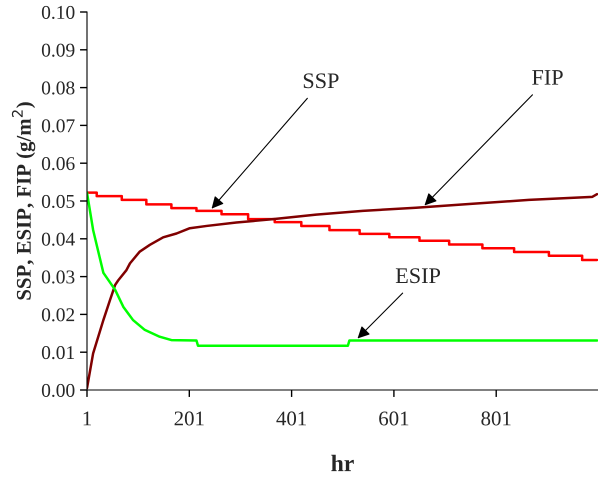 This screenshot has width=598, height=490. What do you see at coordinates (189, 418) in the screenshot?
I see `x-tick-label: 201` at bounding box center [189, 418].